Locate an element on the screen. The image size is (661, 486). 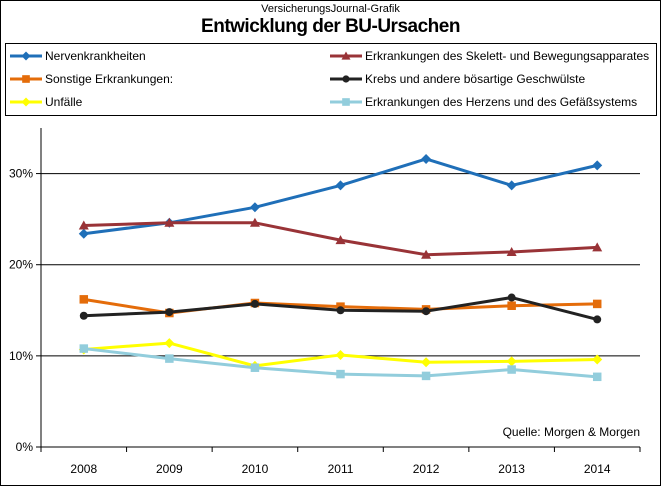
y-tick-label: 0% is located at coordinates (25, 447).